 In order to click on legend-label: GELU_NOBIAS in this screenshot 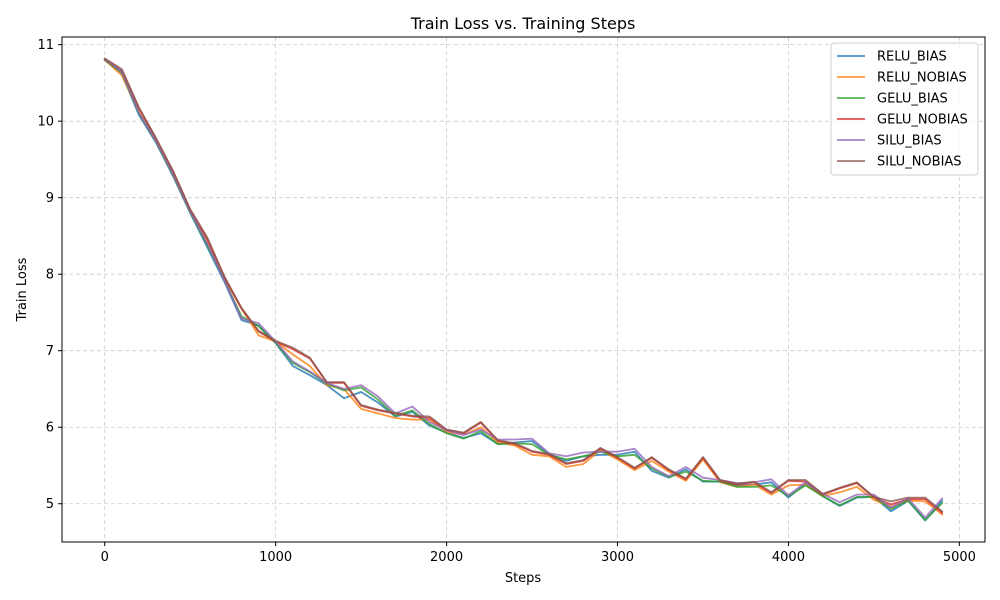, I will do `click(922, 120)`.